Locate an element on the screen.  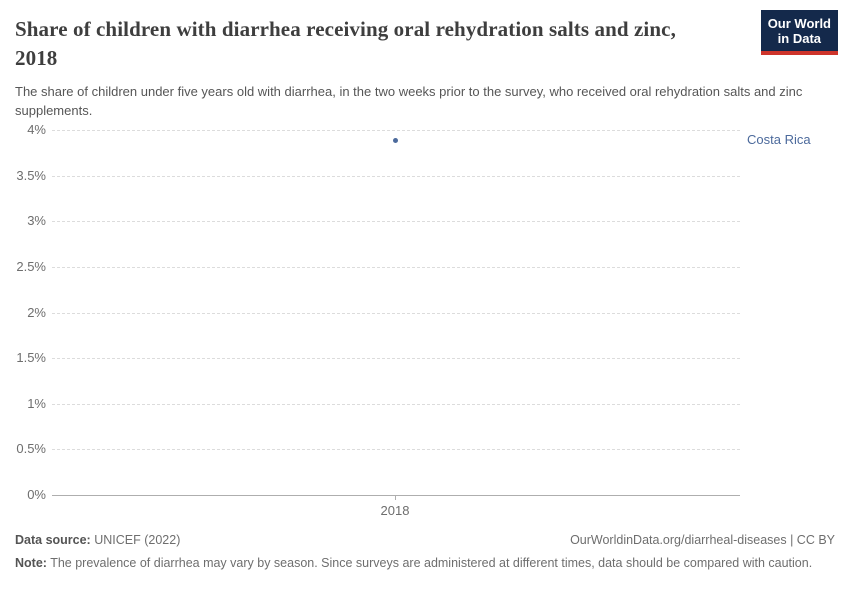
y-tick-label: 1% is located at coordinates (36, 403).